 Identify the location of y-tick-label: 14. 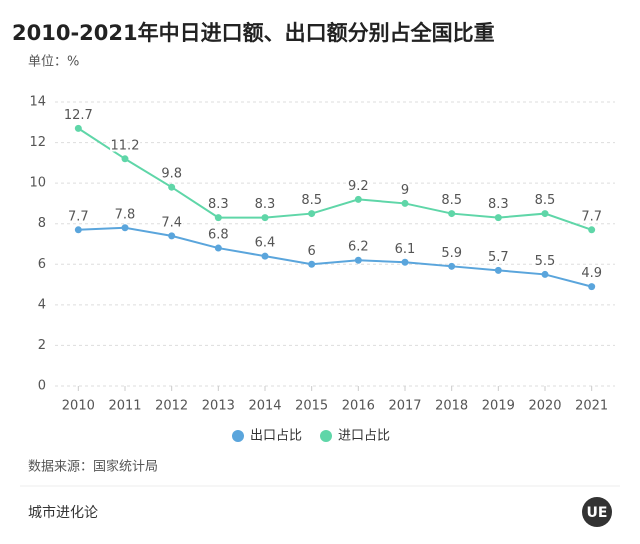
(37, 102).